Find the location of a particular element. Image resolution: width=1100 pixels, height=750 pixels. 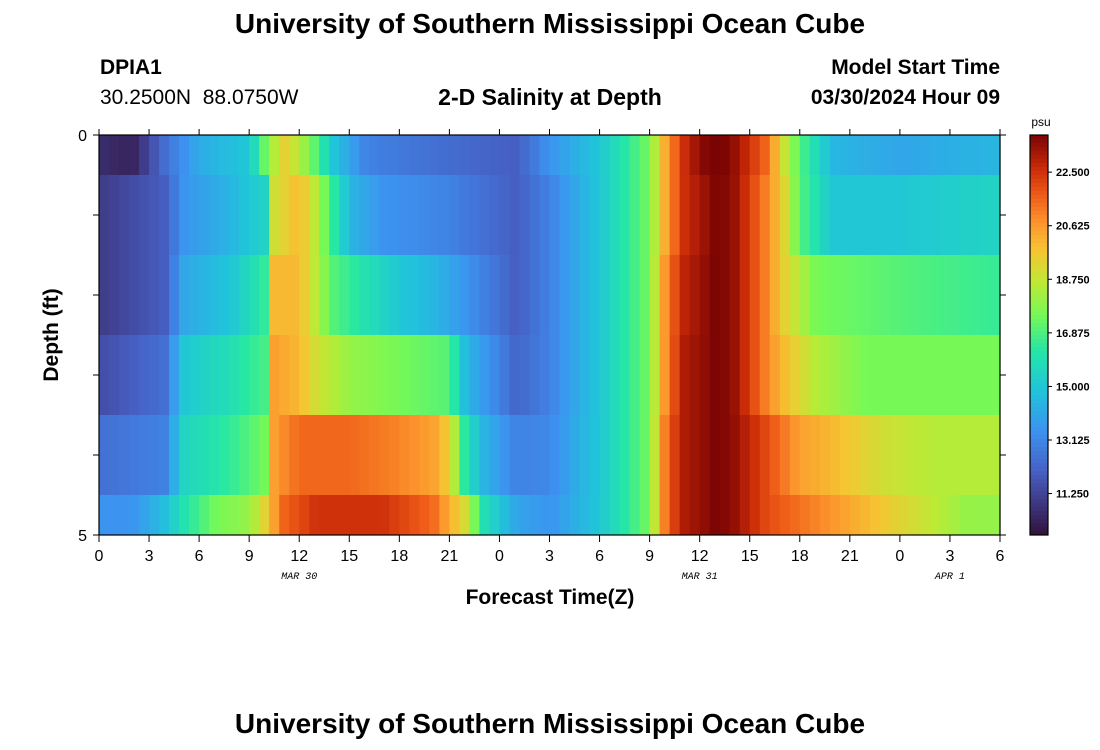

colorbar-tick-label: 11.250 is located at coordinates (1072, 495).